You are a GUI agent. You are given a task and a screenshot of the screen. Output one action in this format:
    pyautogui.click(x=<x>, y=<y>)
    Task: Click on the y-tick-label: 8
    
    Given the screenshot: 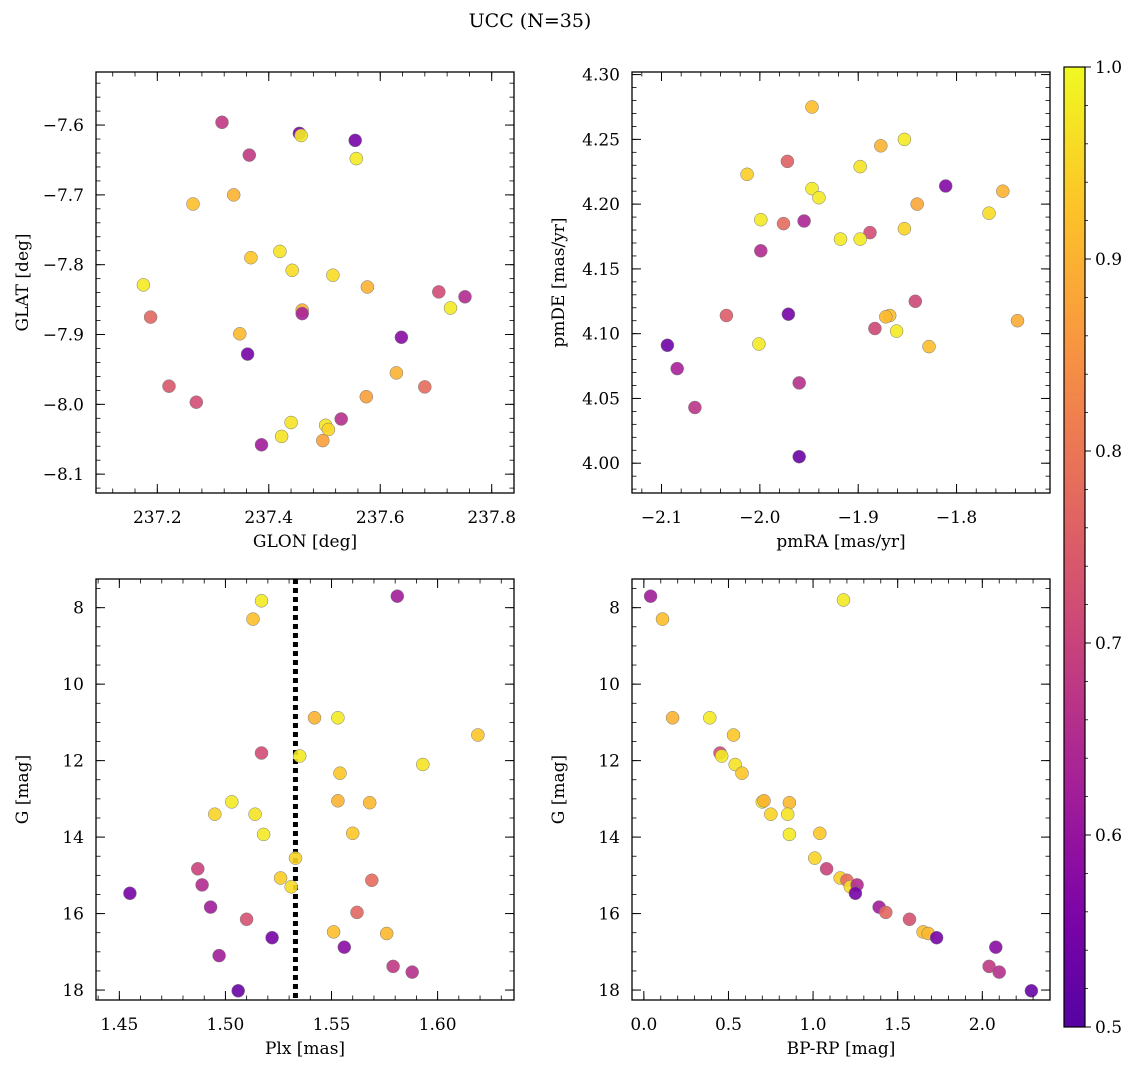 What is the action you would take?
    pyautogui.click(x=78, y=609)
    